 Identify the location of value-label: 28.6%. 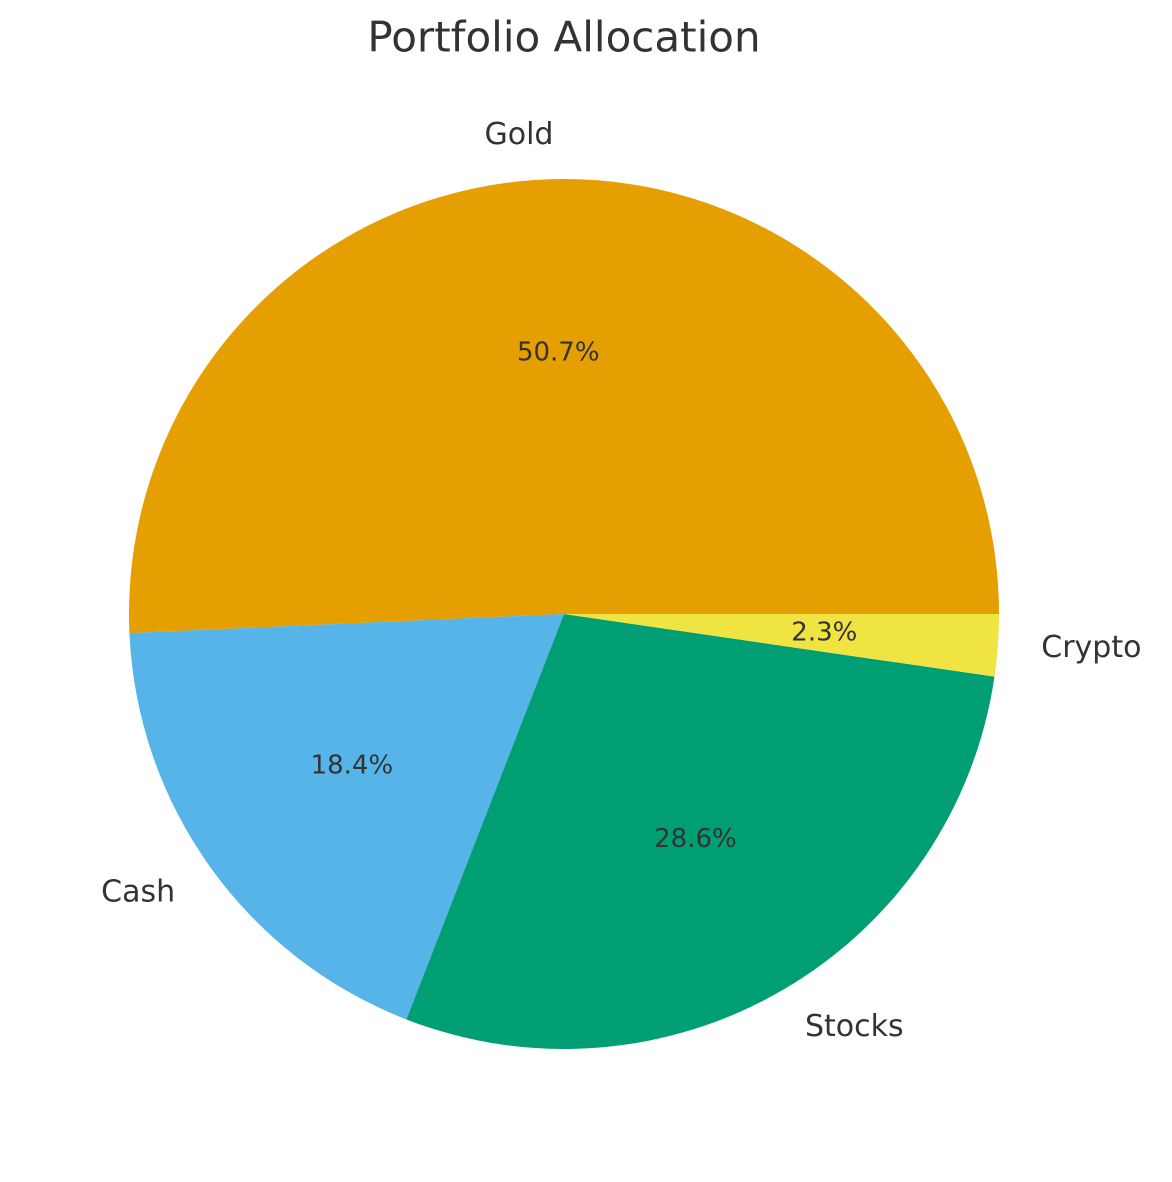
(695, 839).